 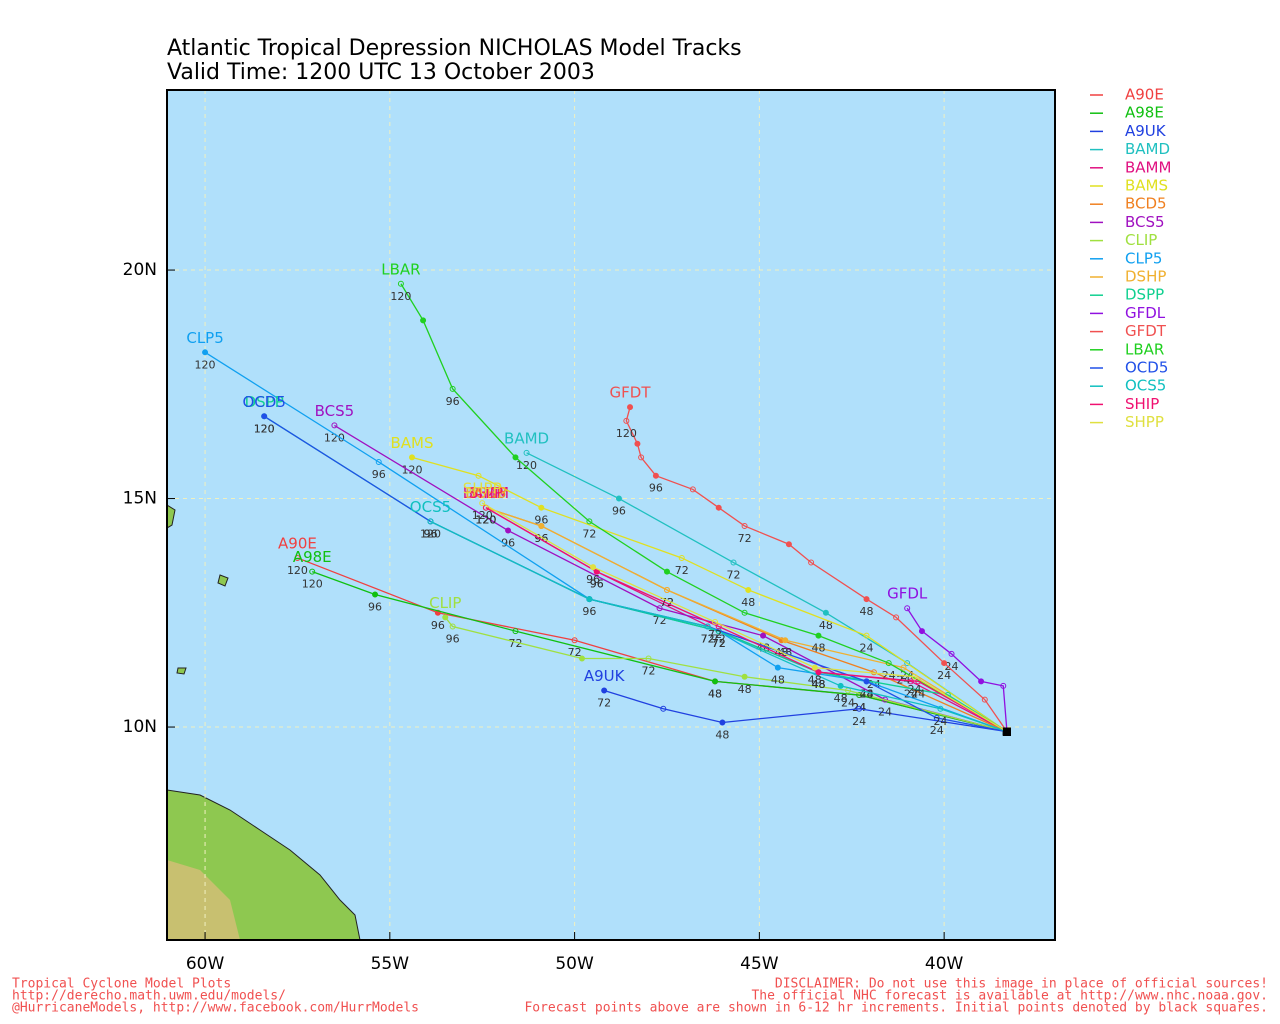 What do you see at coordinates (1146, 331) in the screenshot?
I see `legend-label: GFDT` at bounding box center [1146, 331].